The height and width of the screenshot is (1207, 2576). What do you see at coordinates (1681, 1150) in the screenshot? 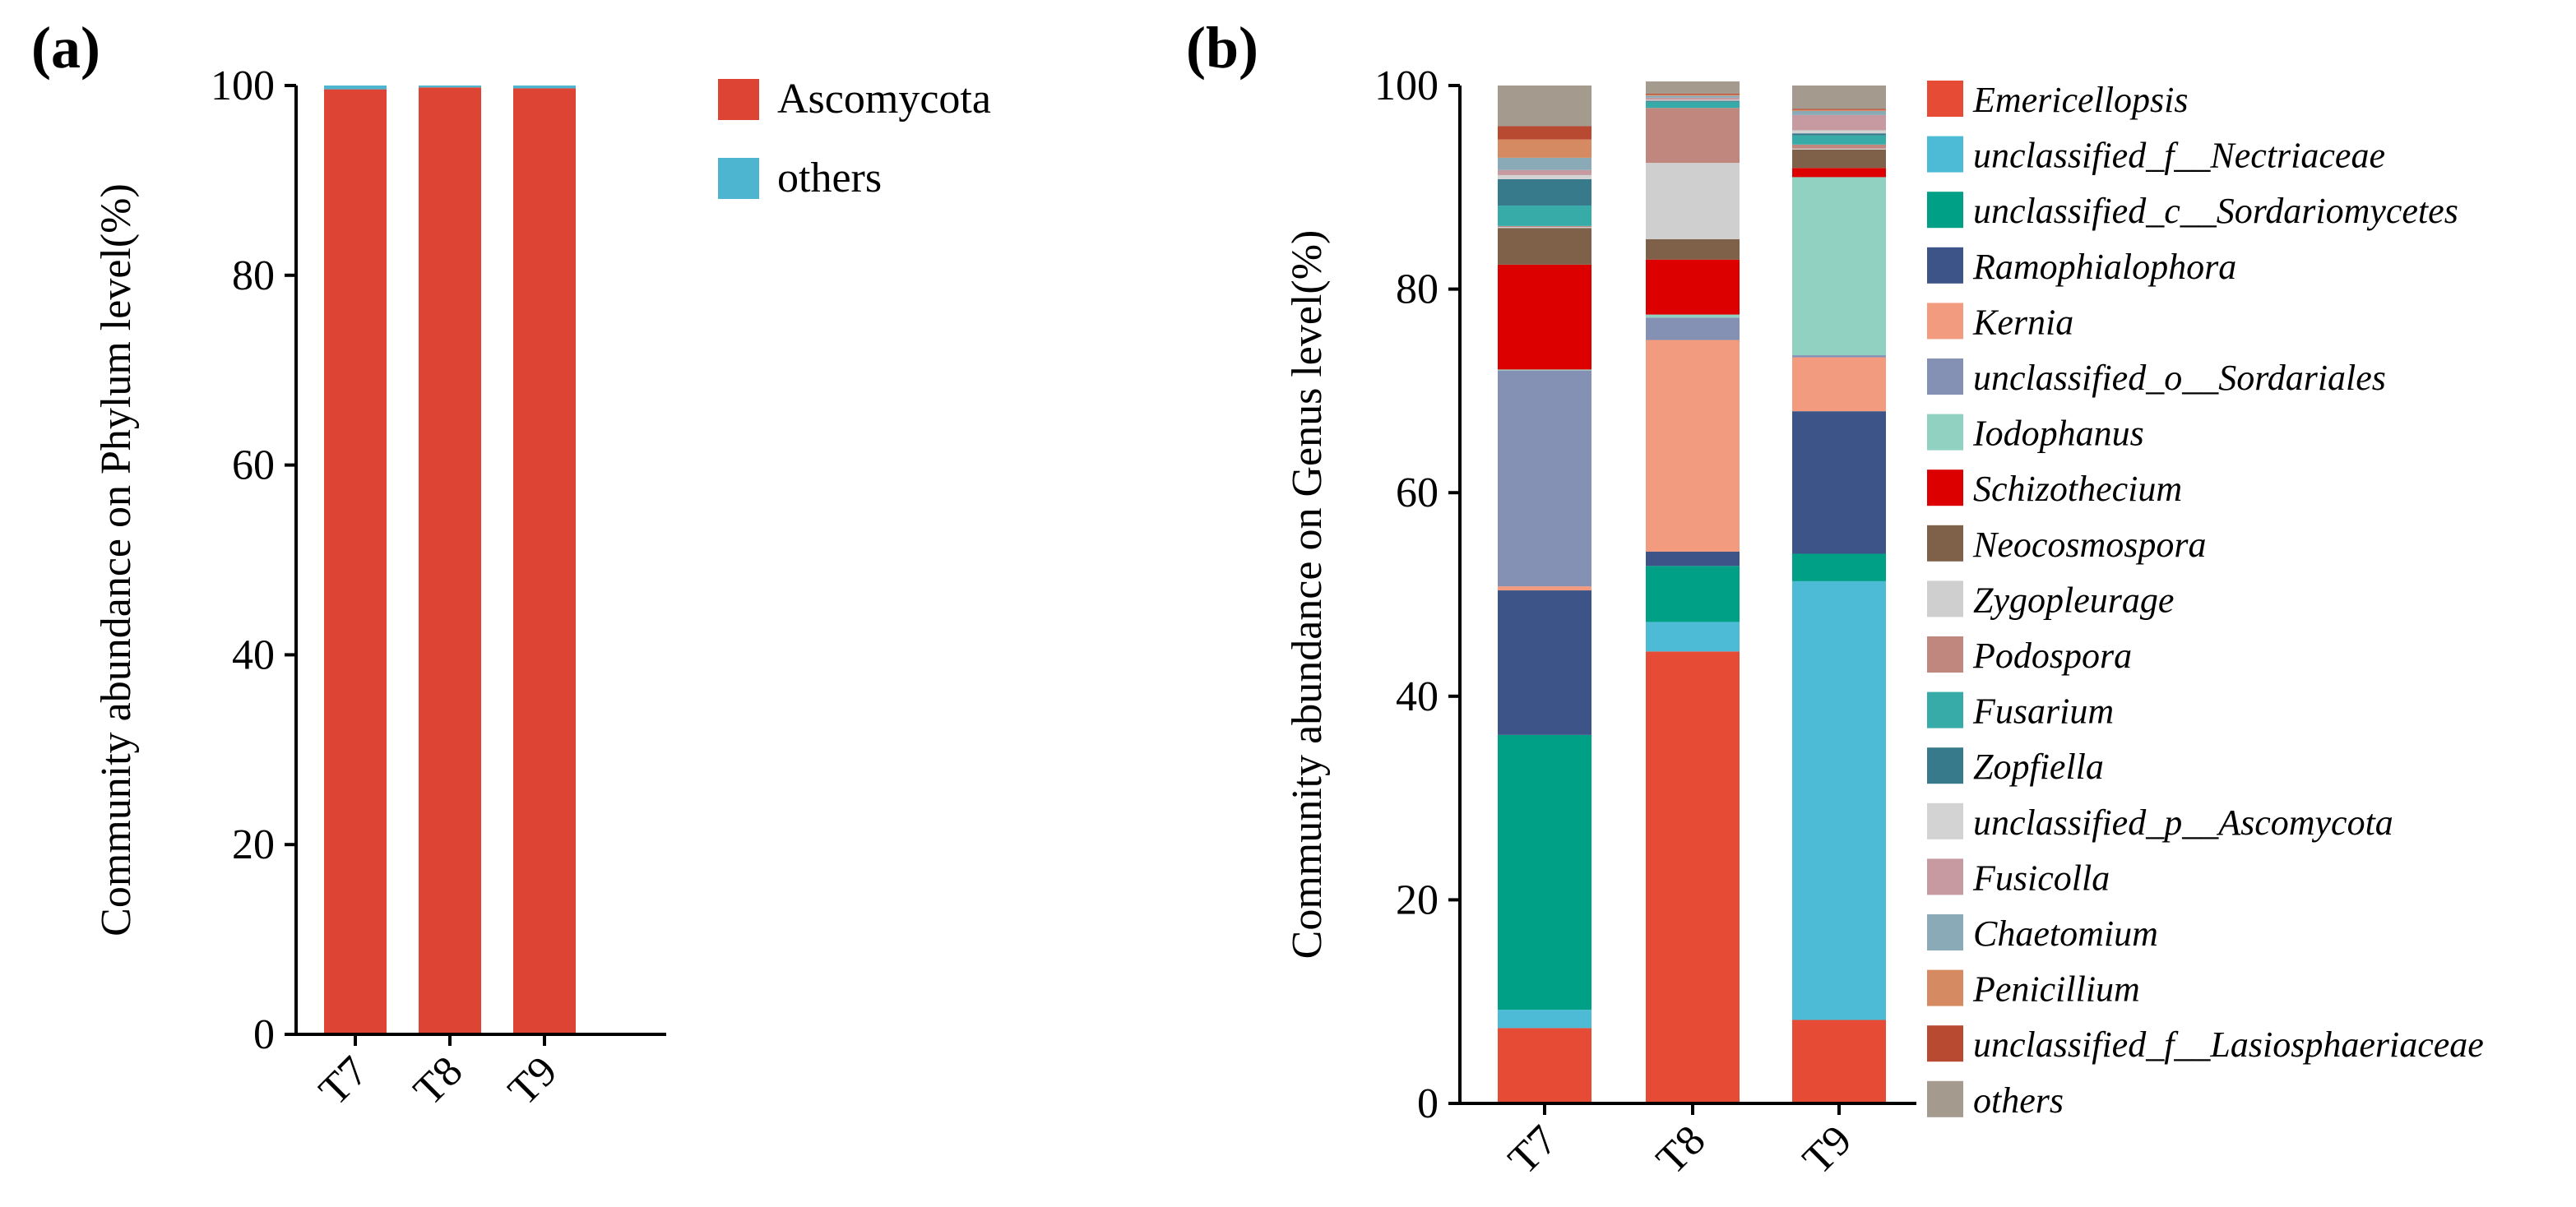
I see `panel-b-x-tick-label-T8: T8` at bounding box center [1681, 1150].